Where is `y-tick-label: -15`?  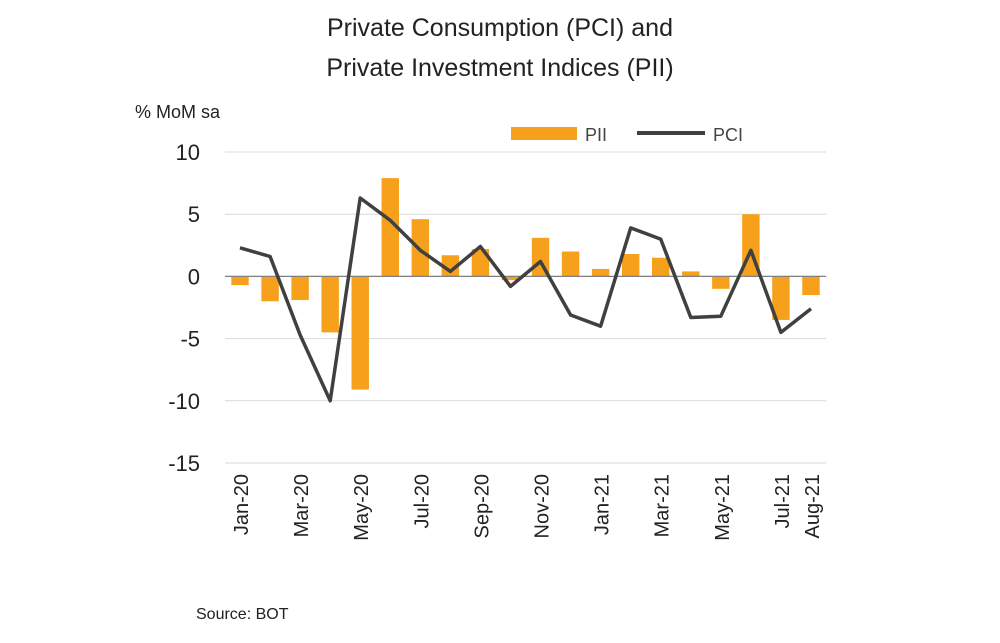 y-tick-label: -15 is located at coordinates (184, 463).